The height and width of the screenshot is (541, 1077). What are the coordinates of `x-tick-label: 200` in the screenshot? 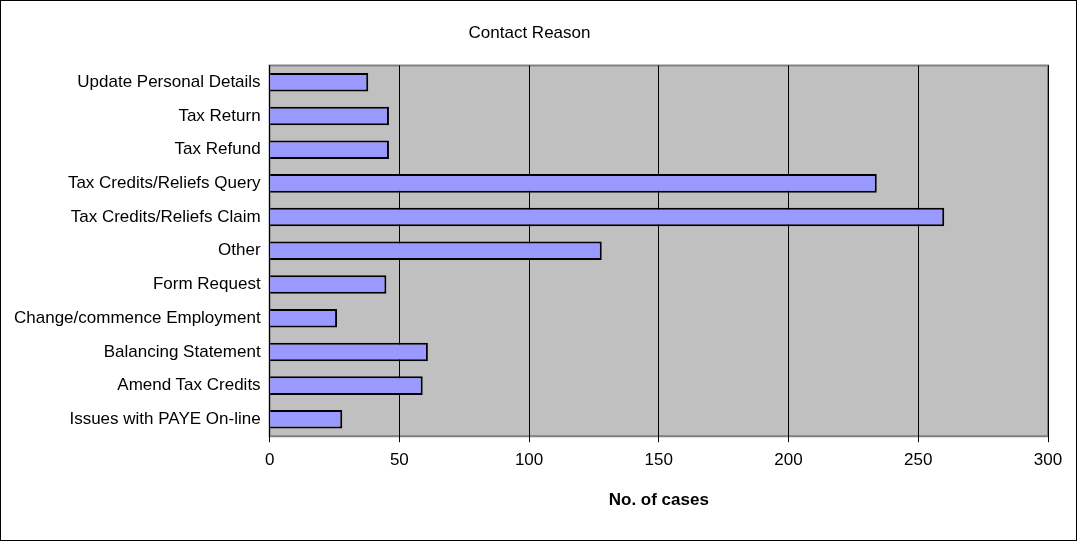 It's located at (788, 460).